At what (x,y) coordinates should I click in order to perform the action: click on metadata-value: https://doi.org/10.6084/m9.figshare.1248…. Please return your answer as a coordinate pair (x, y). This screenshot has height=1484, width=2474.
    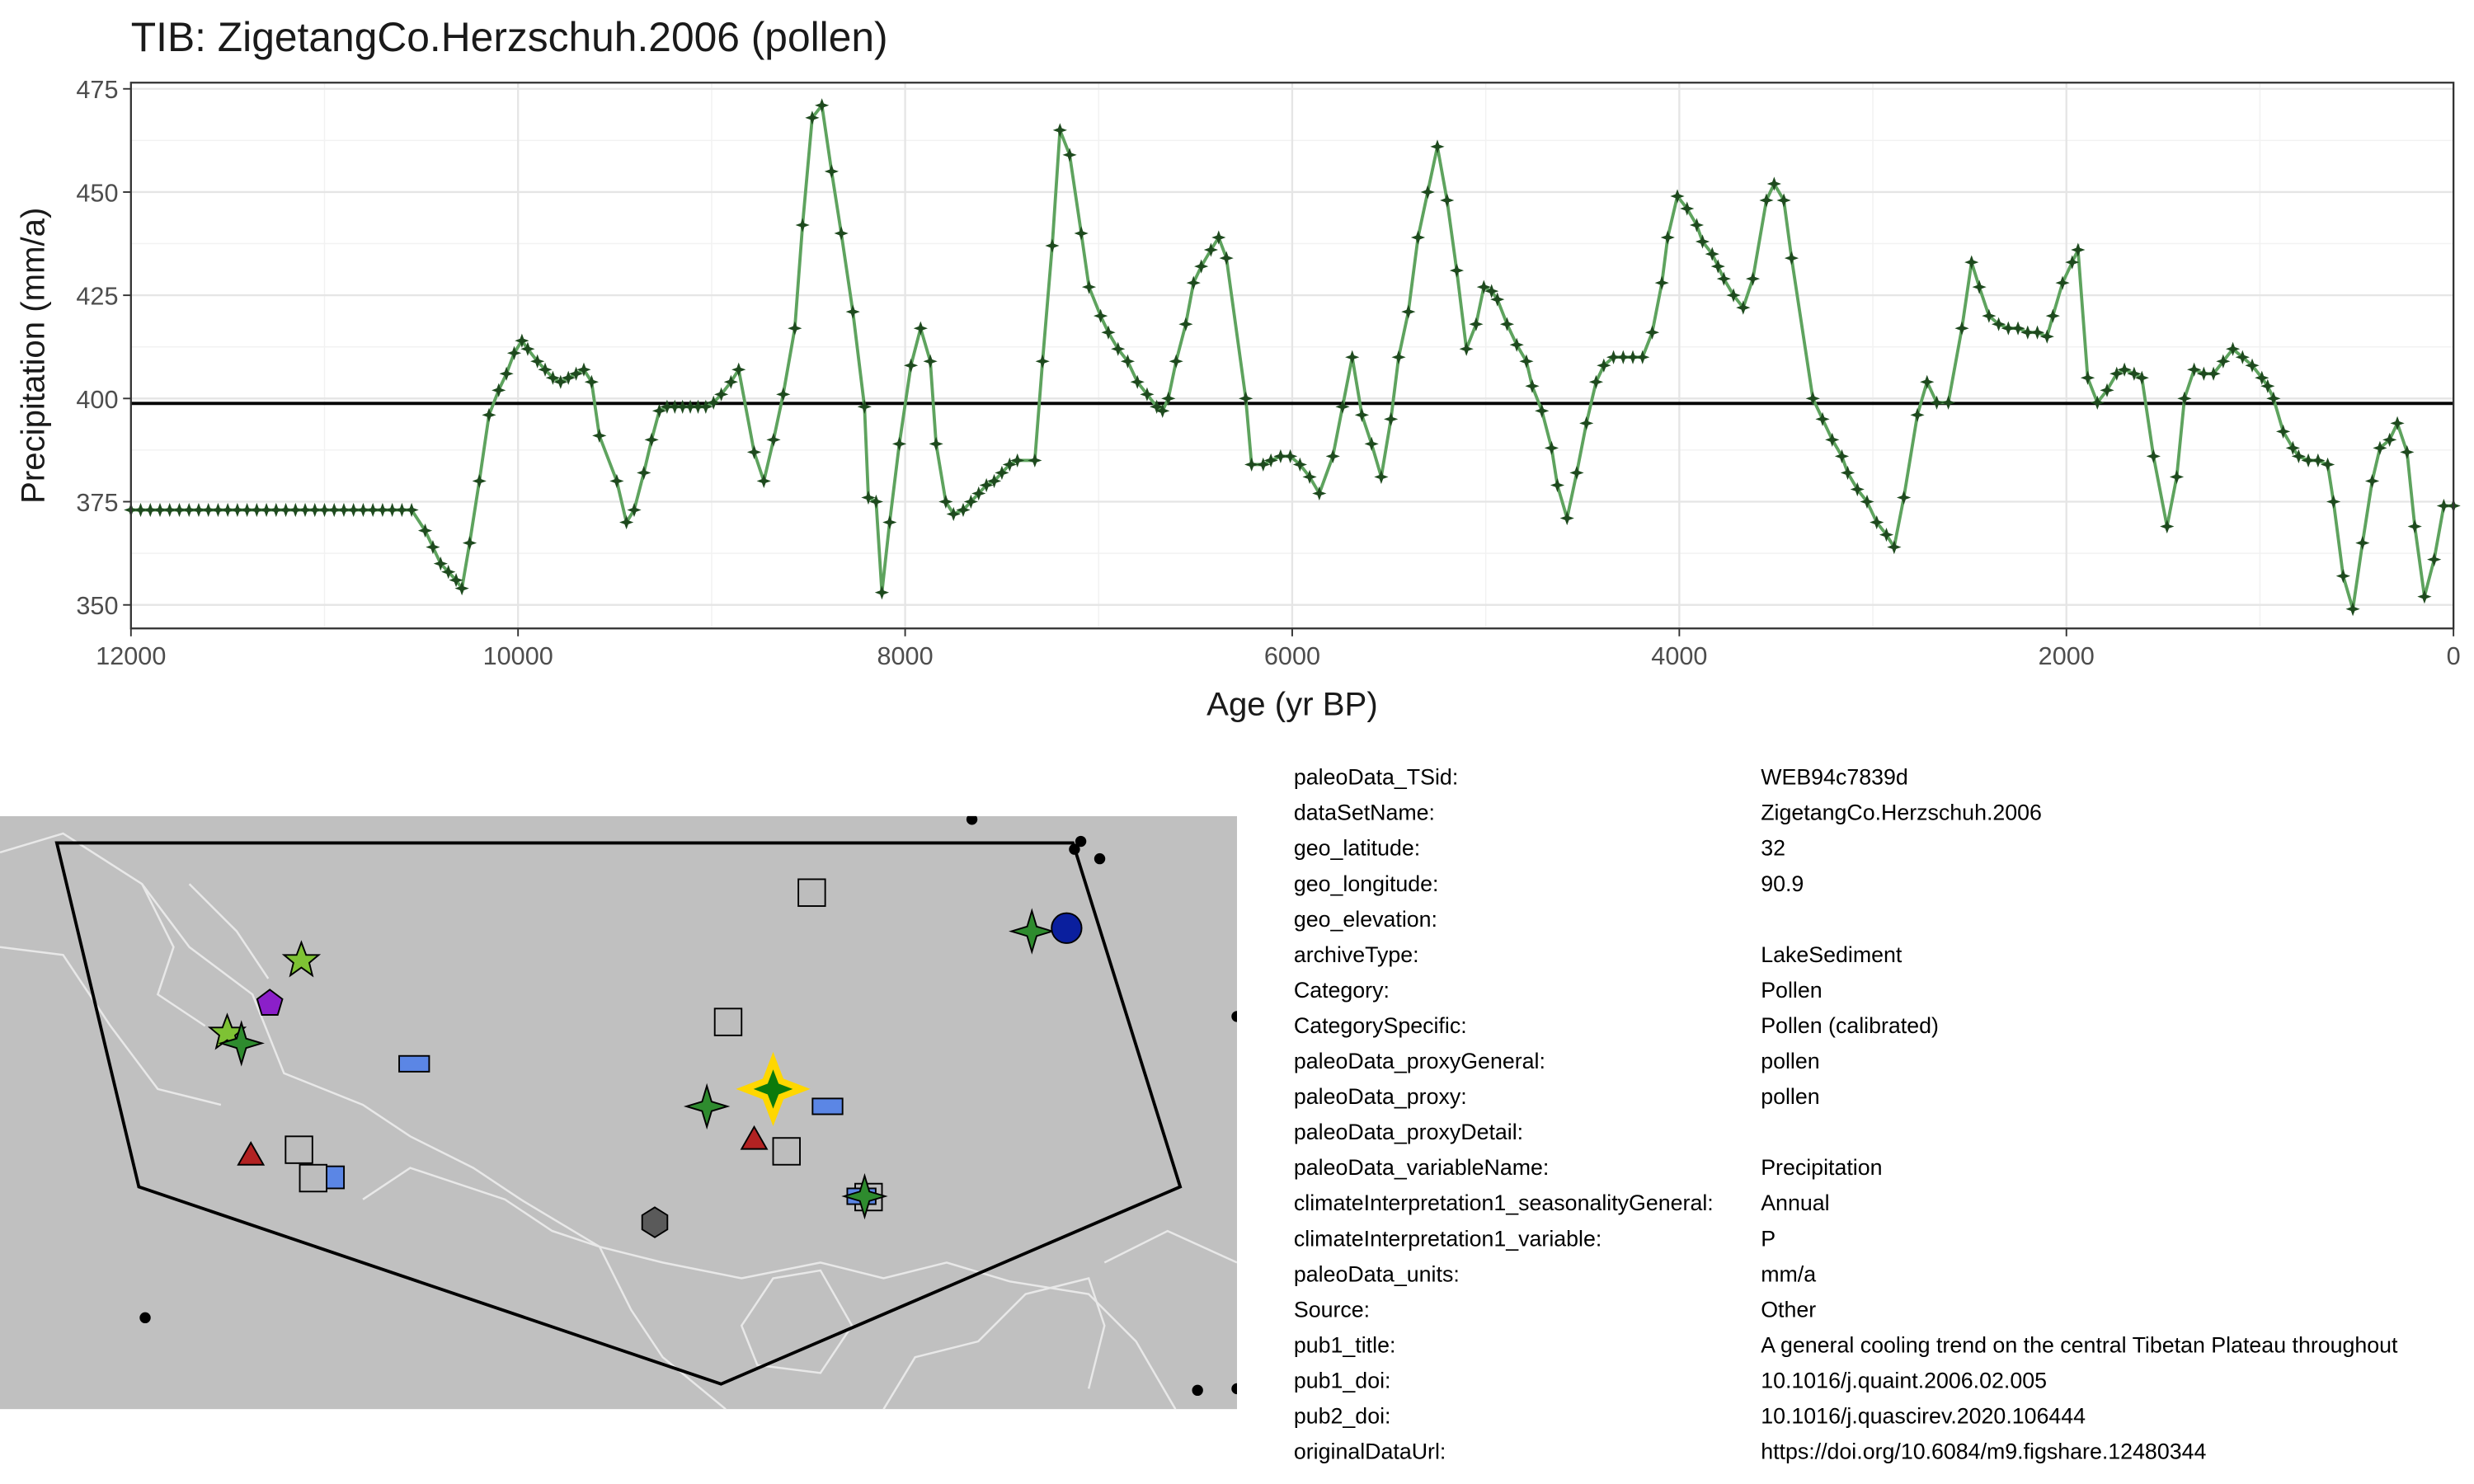
    Looking at the image, I should click on (1983, 1452).